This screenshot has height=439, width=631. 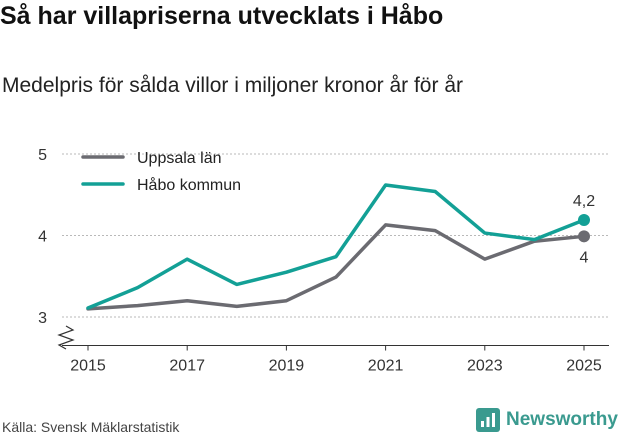 I want to click on legend-label: Håbo kommun, so click(x=189, y=185).